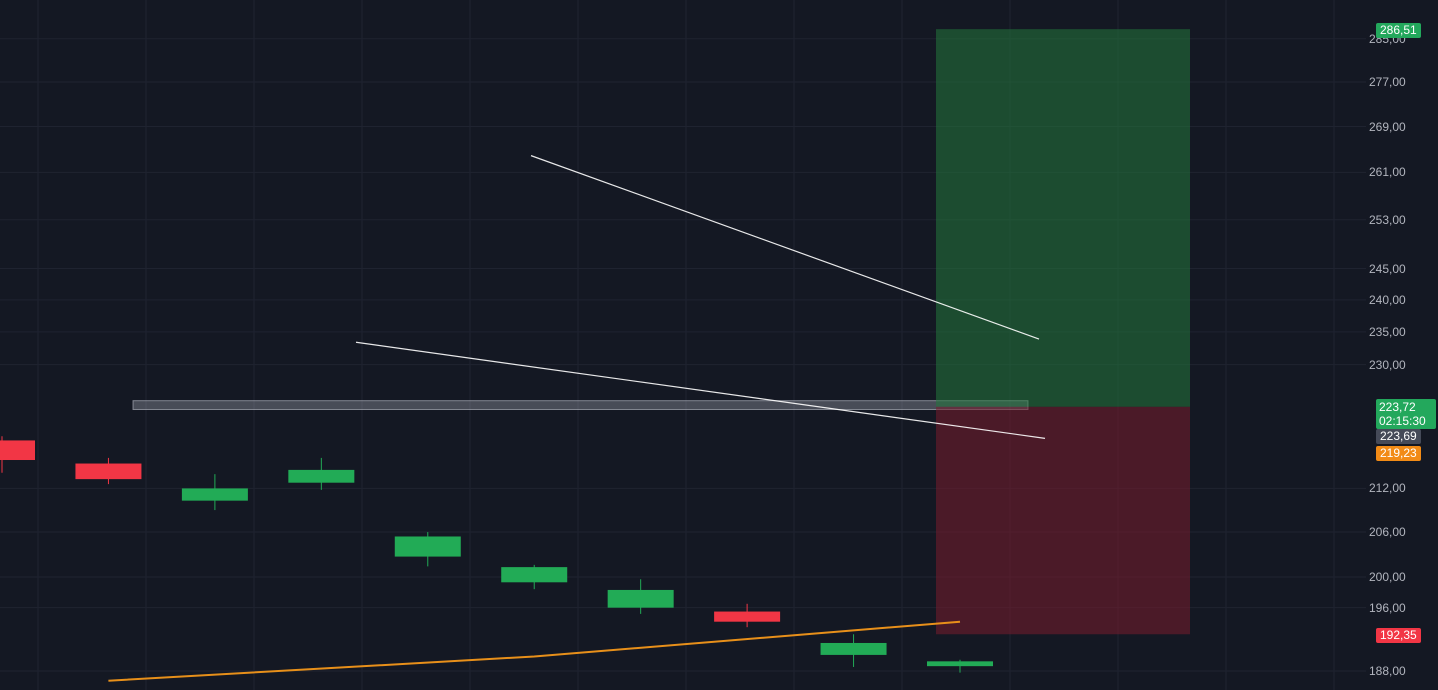 This screenshot has width=1438, height=690. What do you see at coordinates (1387, 576) in the screenshot?
I see `y-tick-label: 200,00` at bounding box center [1387, 576].